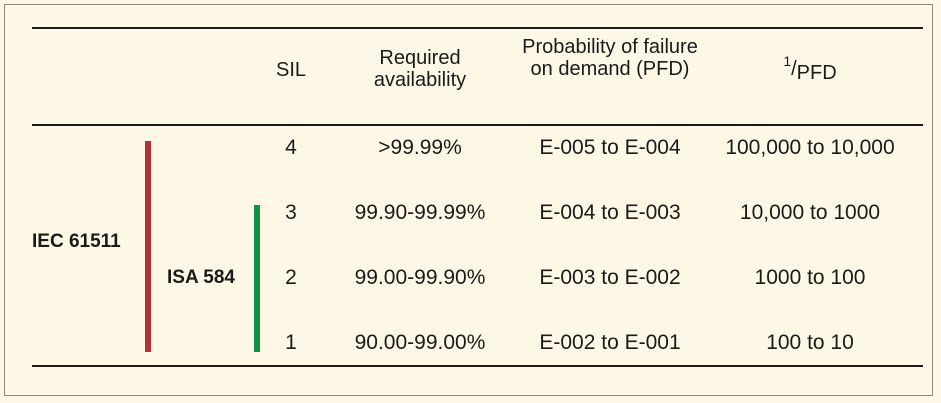 The width and height of the screenshot is (941, 403). I want to click on isa-bar, so click(257, 278).